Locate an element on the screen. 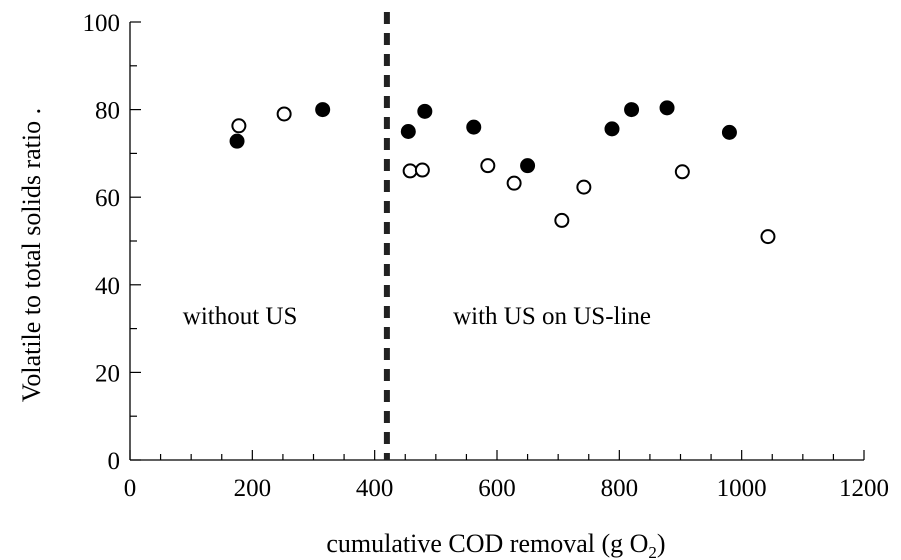 The height and width of the screenshot is (560, 901). y-tick-label: 0 is located at coordinates (114, 461).